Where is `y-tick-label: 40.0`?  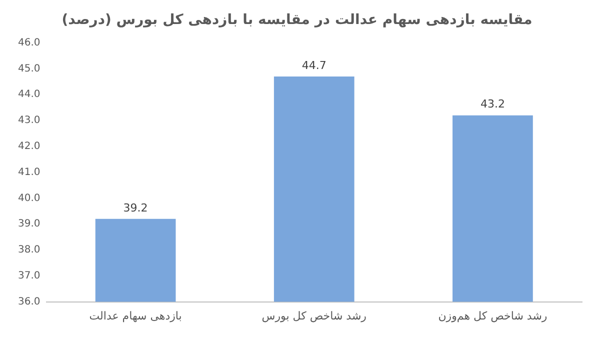 y-tick-label: 40.0 is located at coordinates (29, 198).